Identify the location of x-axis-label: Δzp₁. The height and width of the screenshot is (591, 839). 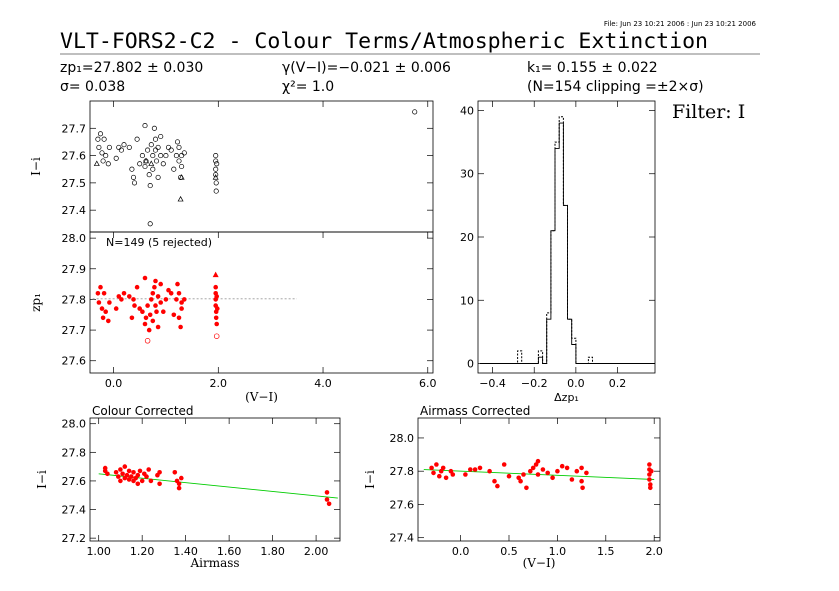
(566, 397).